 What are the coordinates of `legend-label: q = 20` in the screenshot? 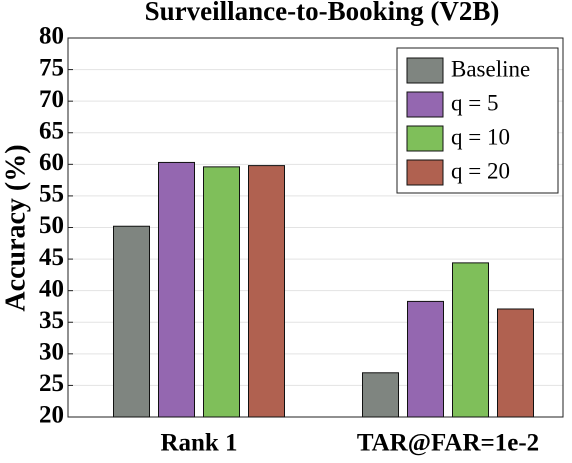 It's located at (480, 170).